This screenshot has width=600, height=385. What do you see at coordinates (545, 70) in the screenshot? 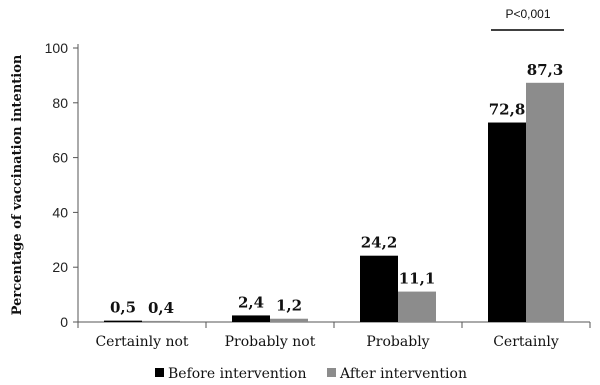
I see `data-label: 87,3` at bounding box center [545, 70].